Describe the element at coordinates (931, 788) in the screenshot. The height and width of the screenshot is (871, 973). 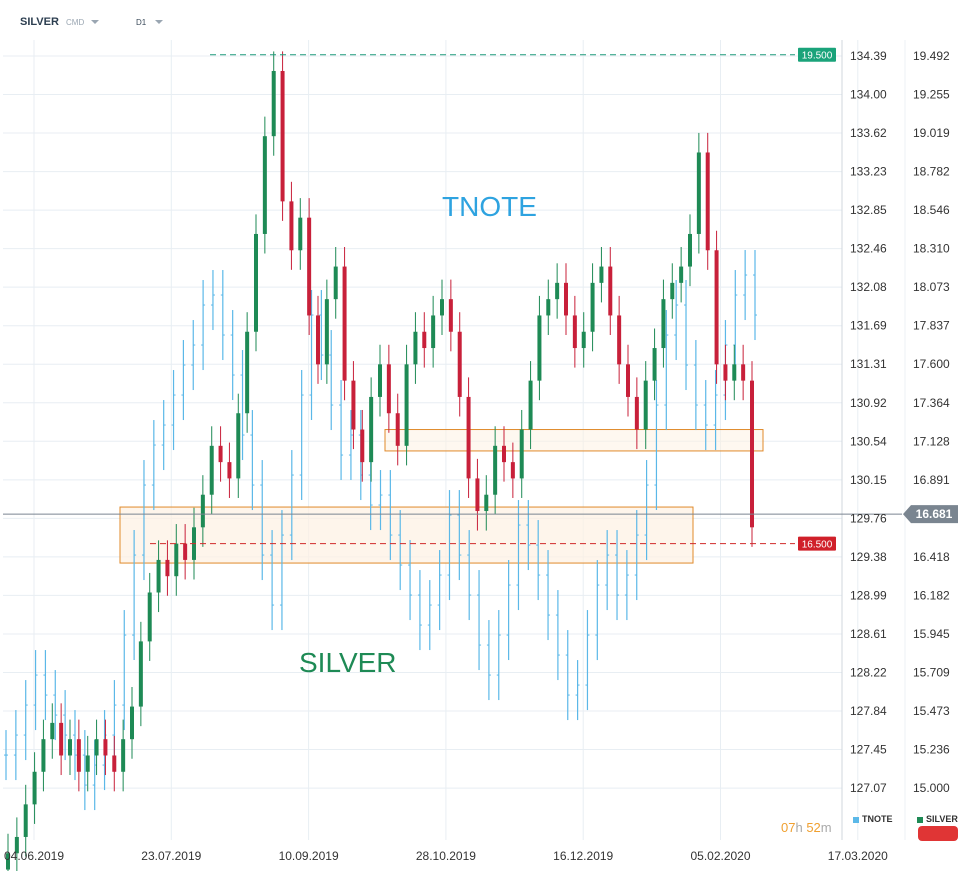
I see `y-tick-silver: 15.000` at that location.